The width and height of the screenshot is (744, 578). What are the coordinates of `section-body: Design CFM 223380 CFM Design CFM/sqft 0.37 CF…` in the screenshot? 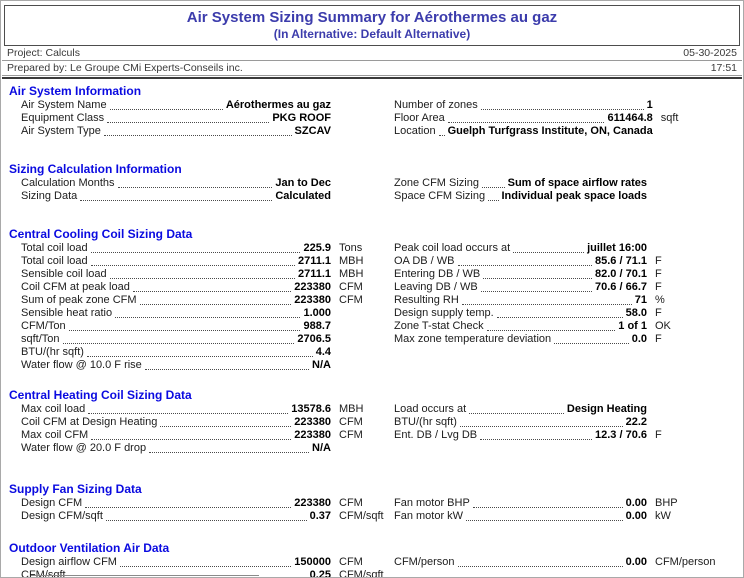 It's located at (372, 510).